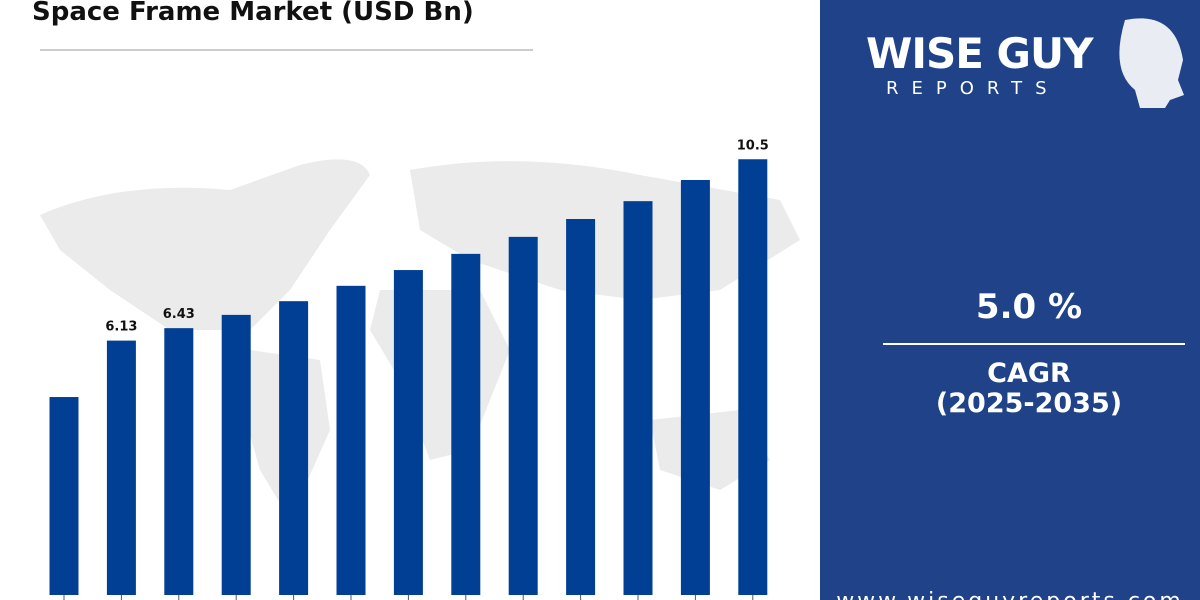 The image size is (1200, 600). Describe the element at coordinates (980, 53) in the screenshot. I see `logo-title: WISE GUY` at that location.